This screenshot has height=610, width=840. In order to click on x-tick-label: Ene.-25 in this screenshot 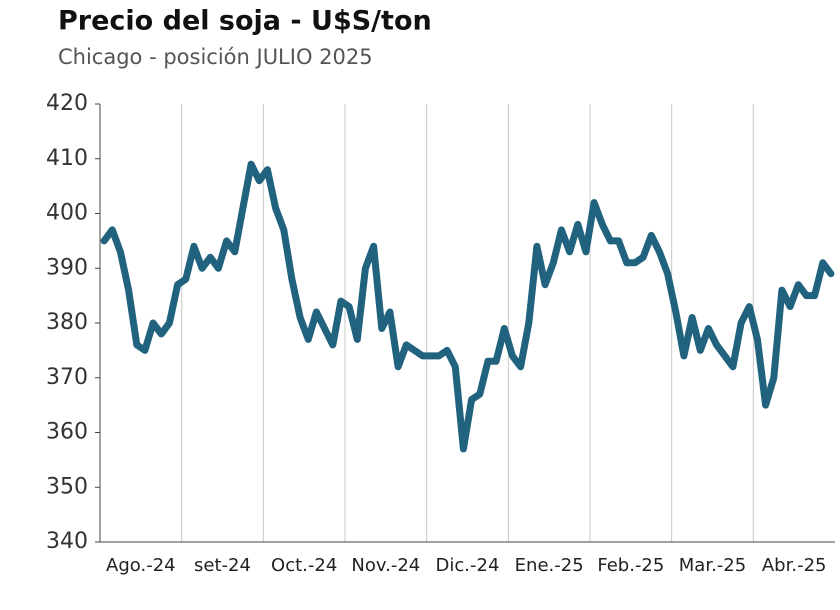, I will do `click(549, 565)`.